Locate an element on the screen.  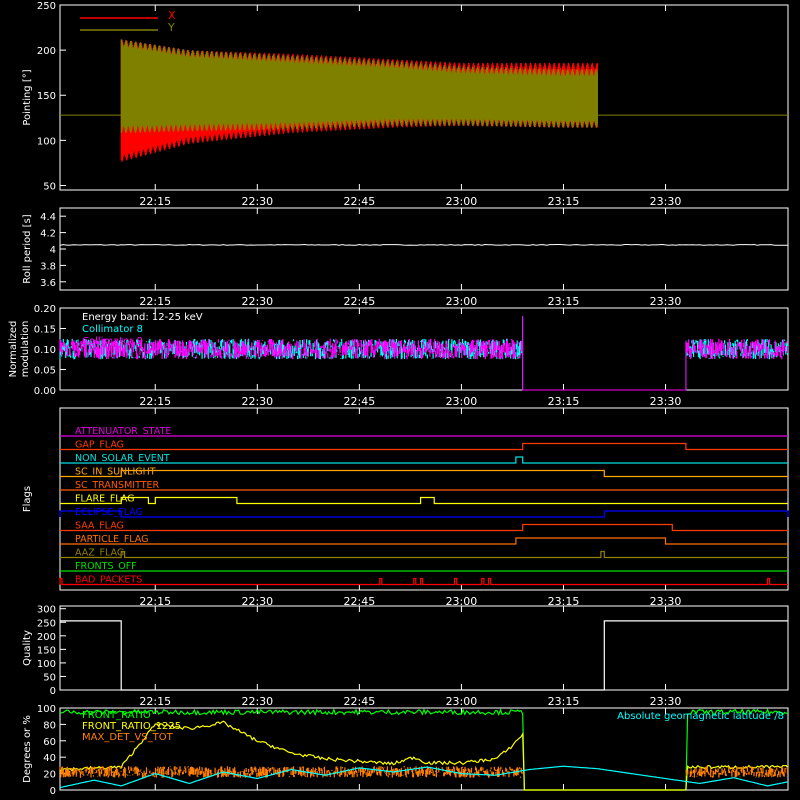
panel-5: Degrees or % 0 20 40 60 80 100 is located at coordinates (405, 750).